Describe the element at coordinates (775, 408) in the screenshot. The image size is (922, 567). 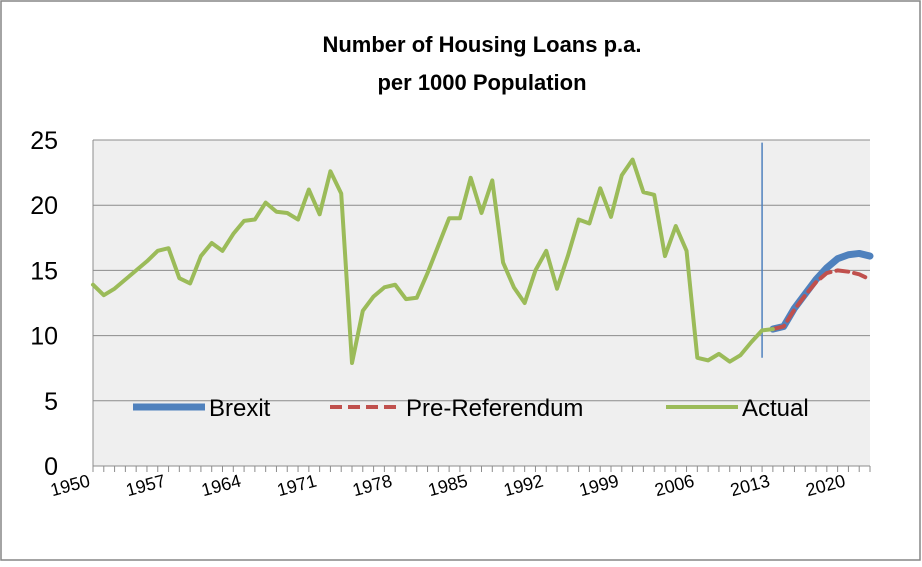
I see `legend-label: Actual` at that location.